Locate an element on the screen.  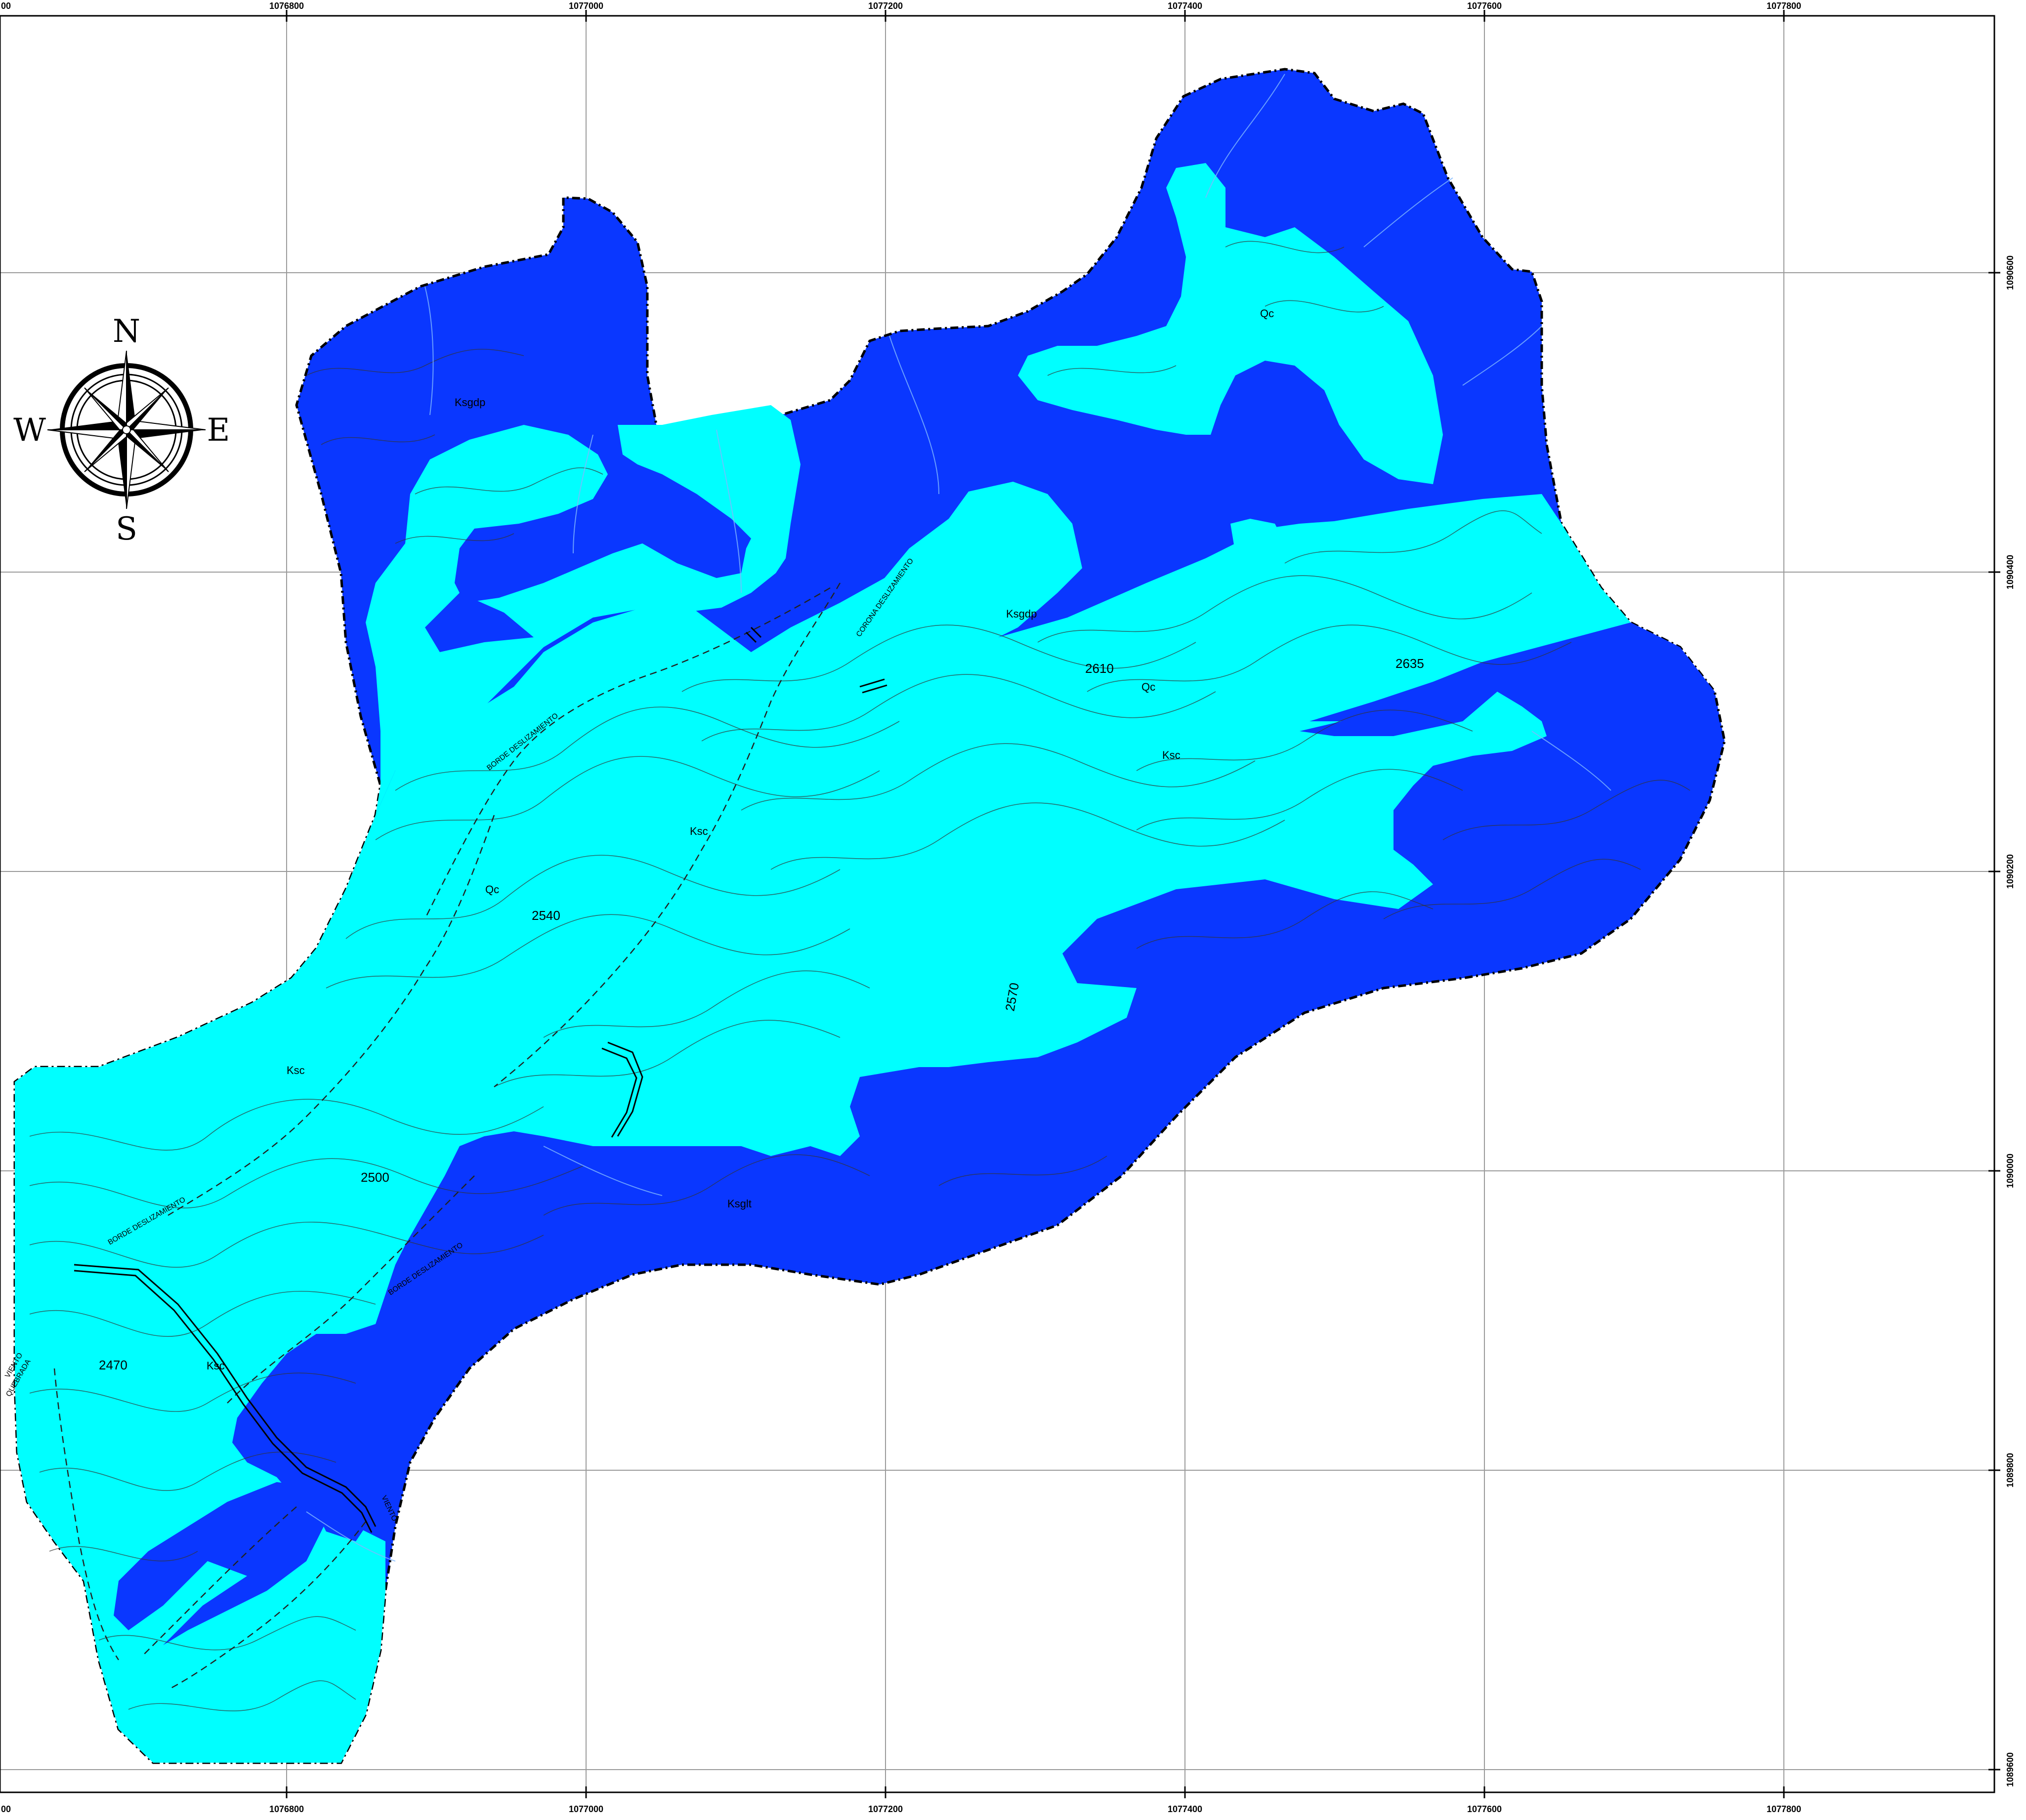
y-tick-label: 1090600 is located at coordinates (2010, 272).